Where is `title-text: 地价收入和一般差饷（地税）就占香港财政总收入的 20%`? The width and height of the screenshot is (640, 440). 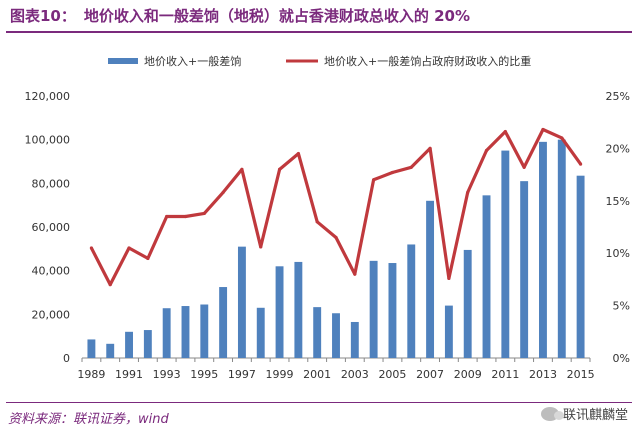
title-text: 地价收入和一般差饷（地税）就占香港财政总收入的 20% is located at coordinates (277, 16).